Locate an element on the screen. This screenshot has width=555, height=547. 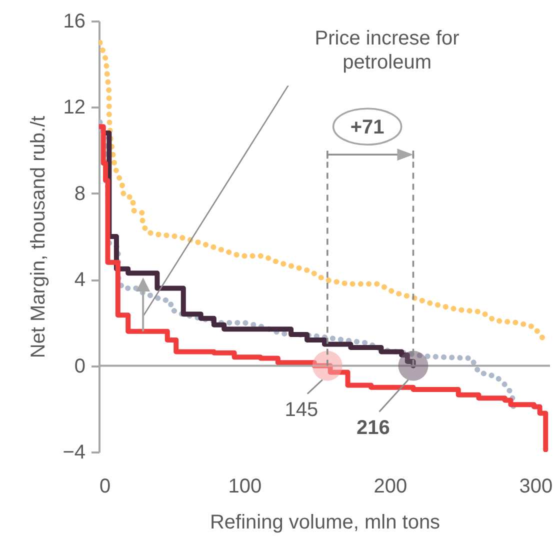
annotation: Price increse for petroleum is located at coordinates (387, 51).